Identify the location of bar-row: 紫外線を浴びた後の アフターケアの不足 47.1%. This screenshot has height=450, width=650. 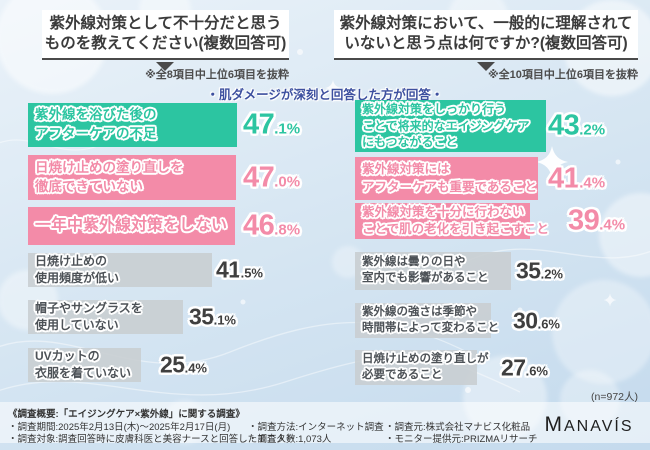
(178, 125).